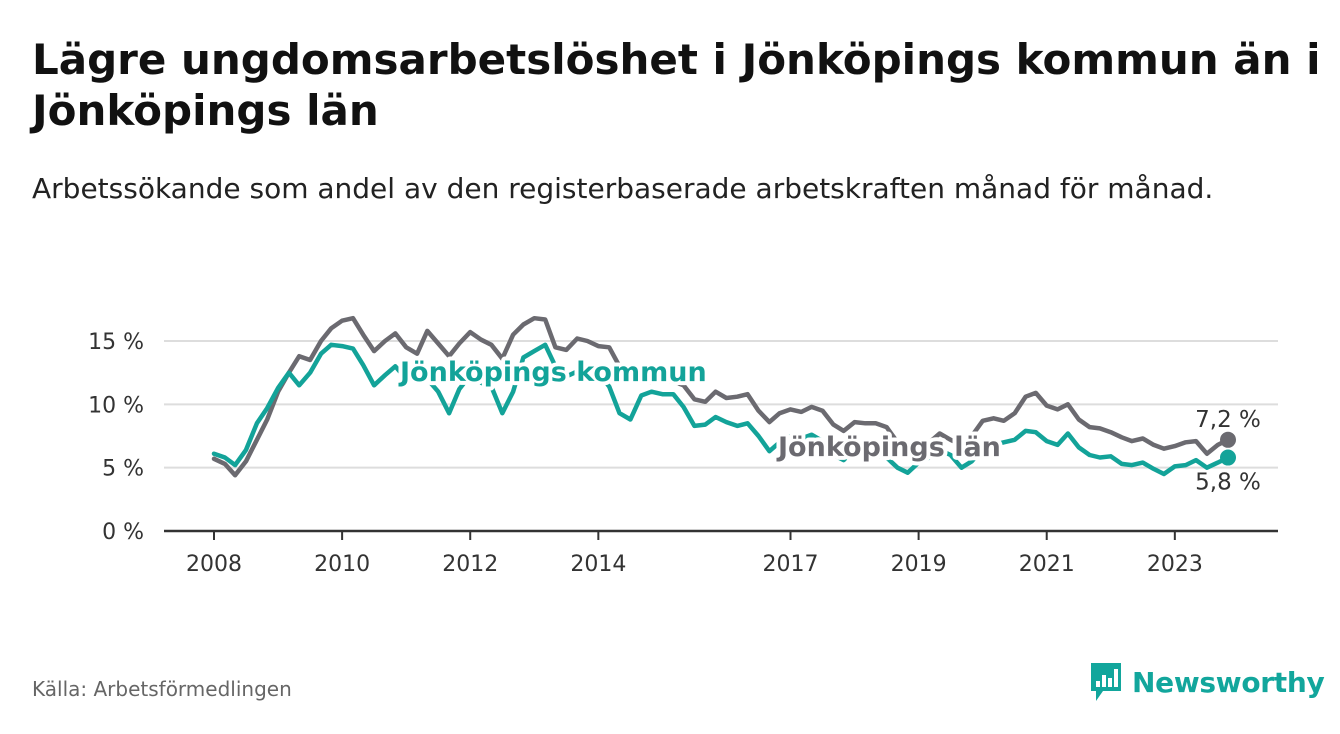 The height and width of the screenshot is (734, 1340). I want to click on x-tick-label: 2017, so click(791, 564).